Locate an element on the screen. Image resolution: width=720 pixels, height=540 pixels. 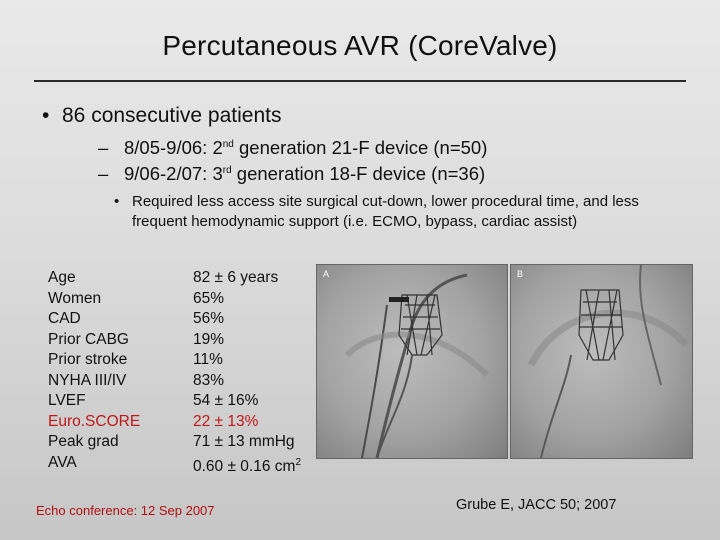
sub1-prefix: 8/05-9/06: 2 is located at coordinates (173, 147).